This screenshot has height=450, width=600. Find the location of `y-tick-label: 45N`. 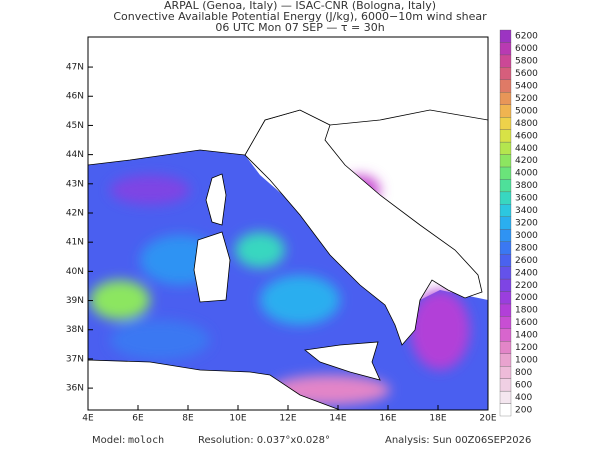

y-tick-label: 45N is located at coordinates (75, 126).